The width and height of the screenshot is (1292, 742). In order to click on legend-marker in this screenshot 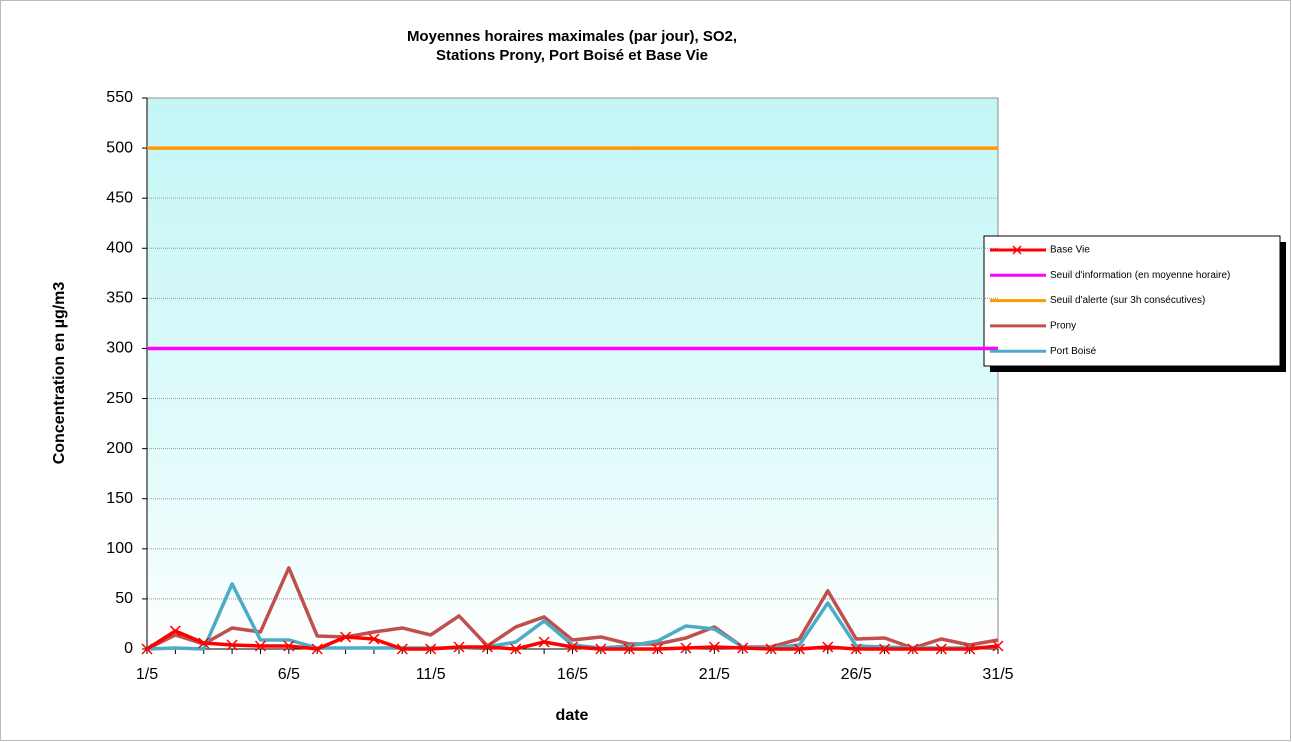, I will do `click(1017, 250)`.